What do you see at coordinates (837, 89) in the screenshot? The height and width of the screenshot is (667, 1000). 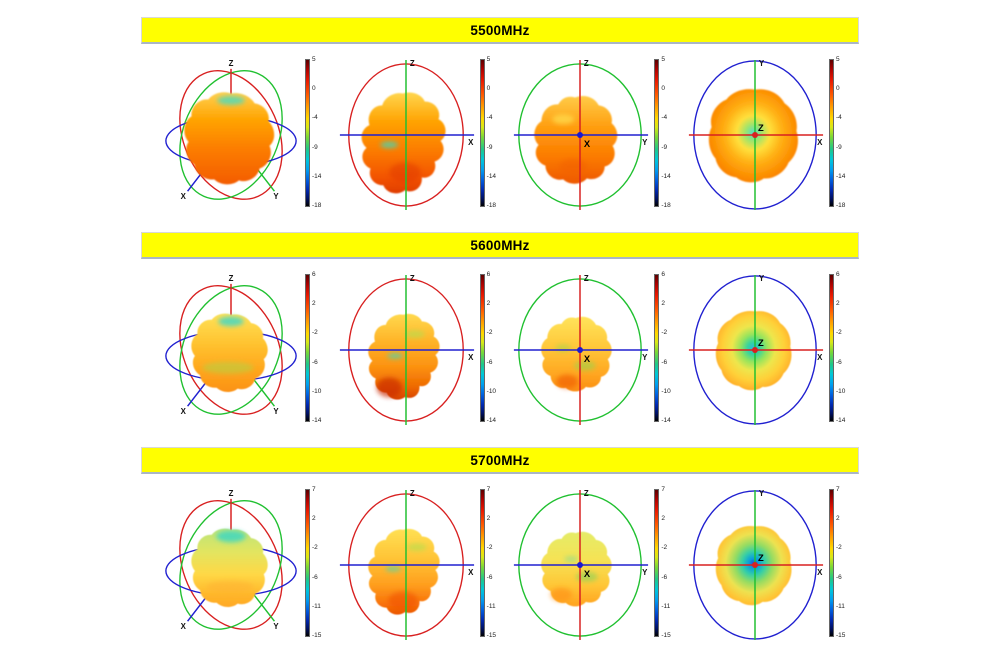 I see `colorbar-tick: 0` at bounding box center [837, 89].